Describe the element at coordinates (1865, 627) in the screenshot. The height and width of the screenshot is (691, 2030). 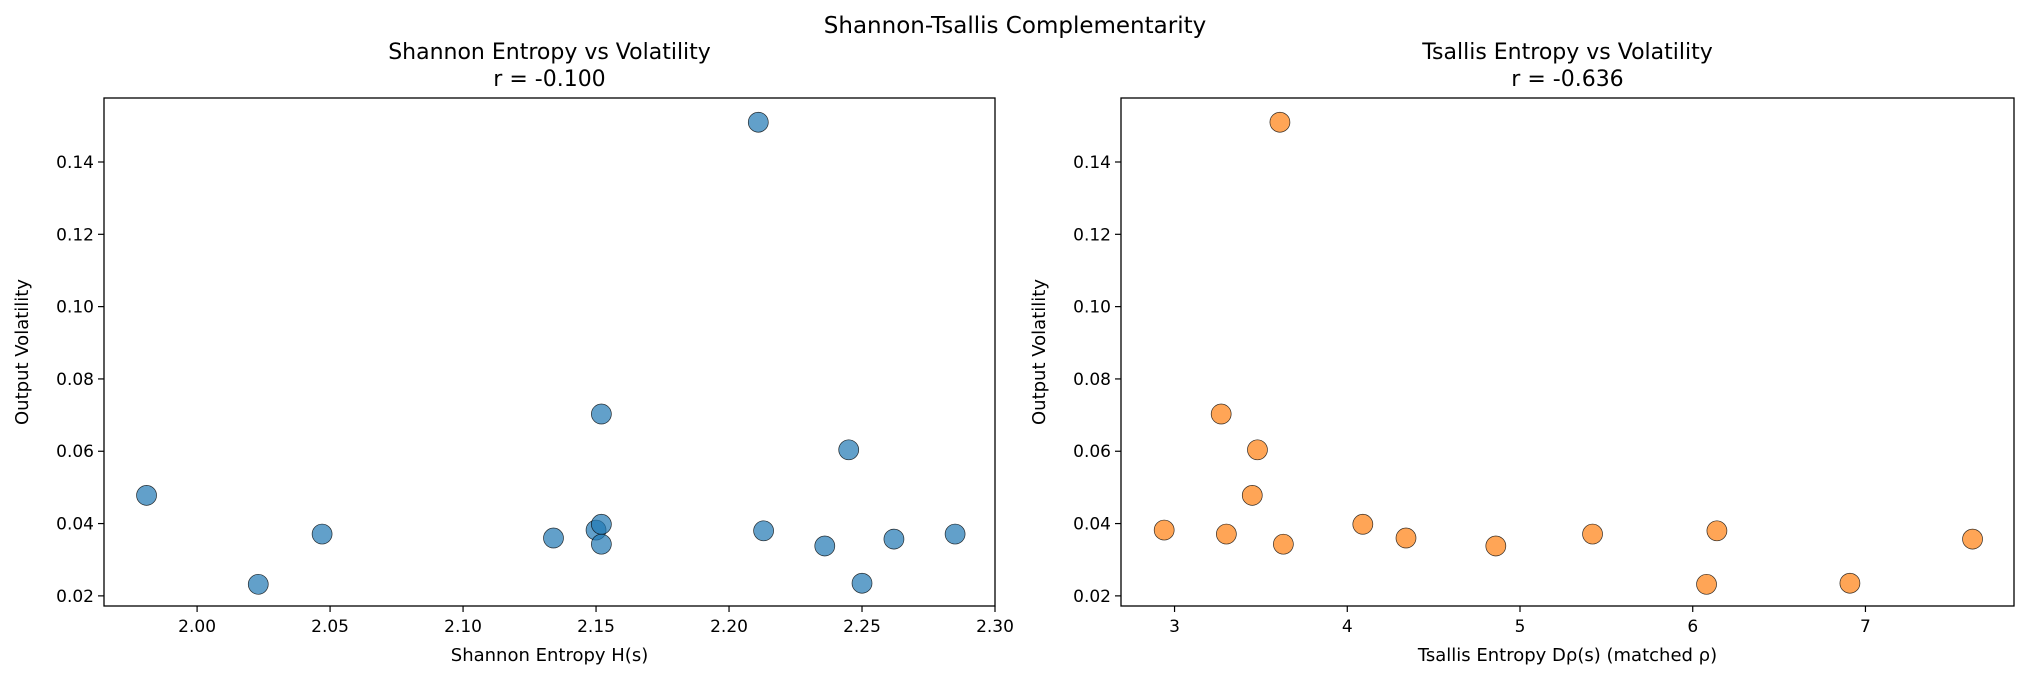
I see `x-tick-label: 7` at that location.